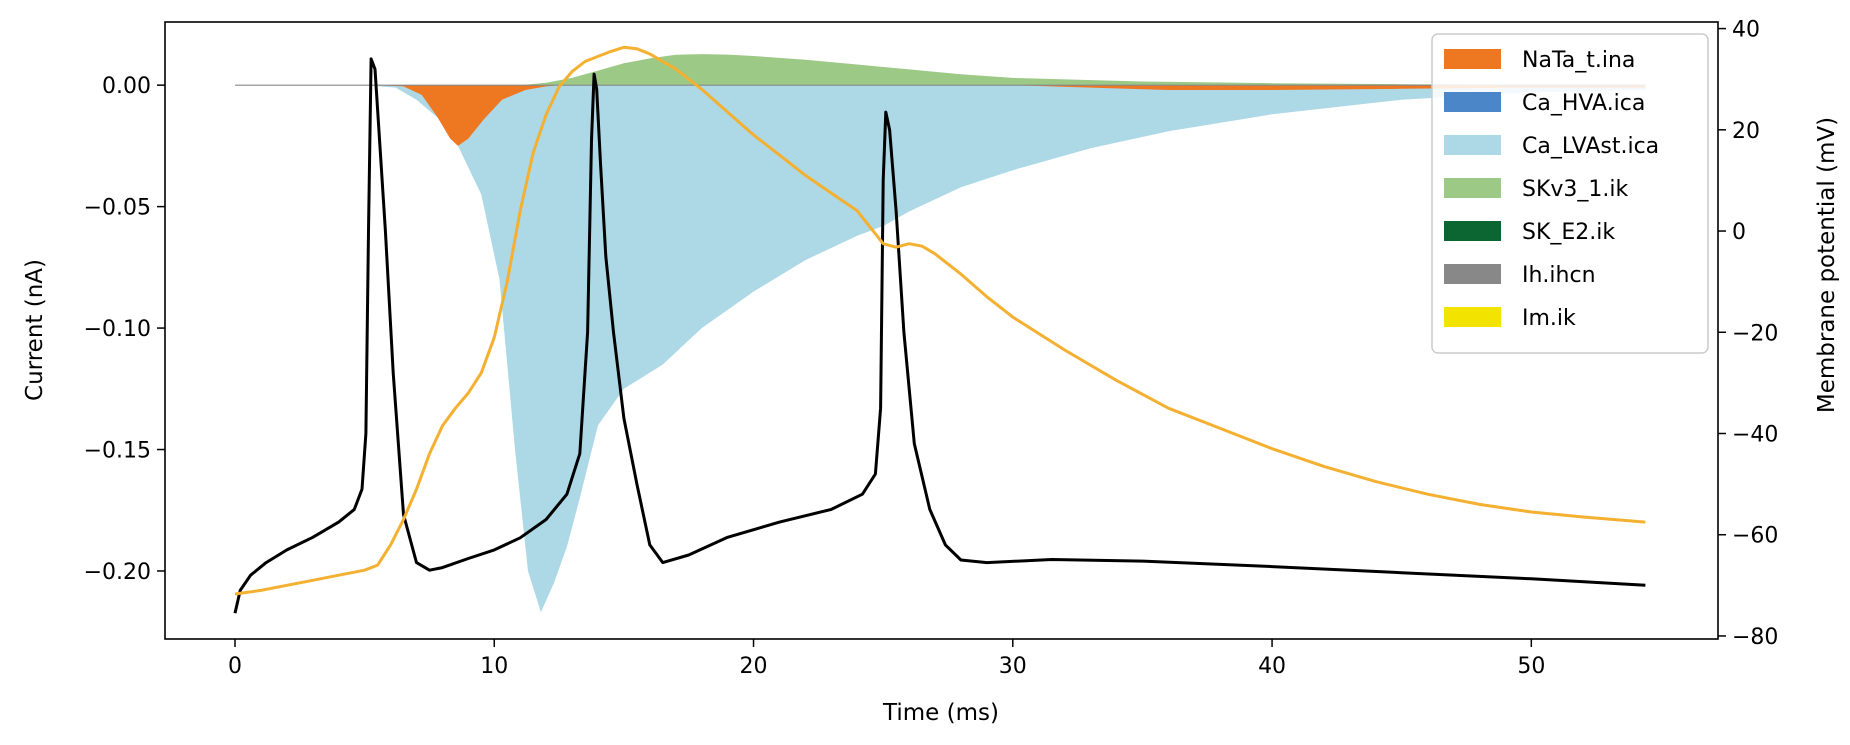  What do you see at coordinates (1568, 232) in the screenshot?
I see `legend-label-sk-e2-ik: SK_E2.ik` at bounding box center [1568, 232].